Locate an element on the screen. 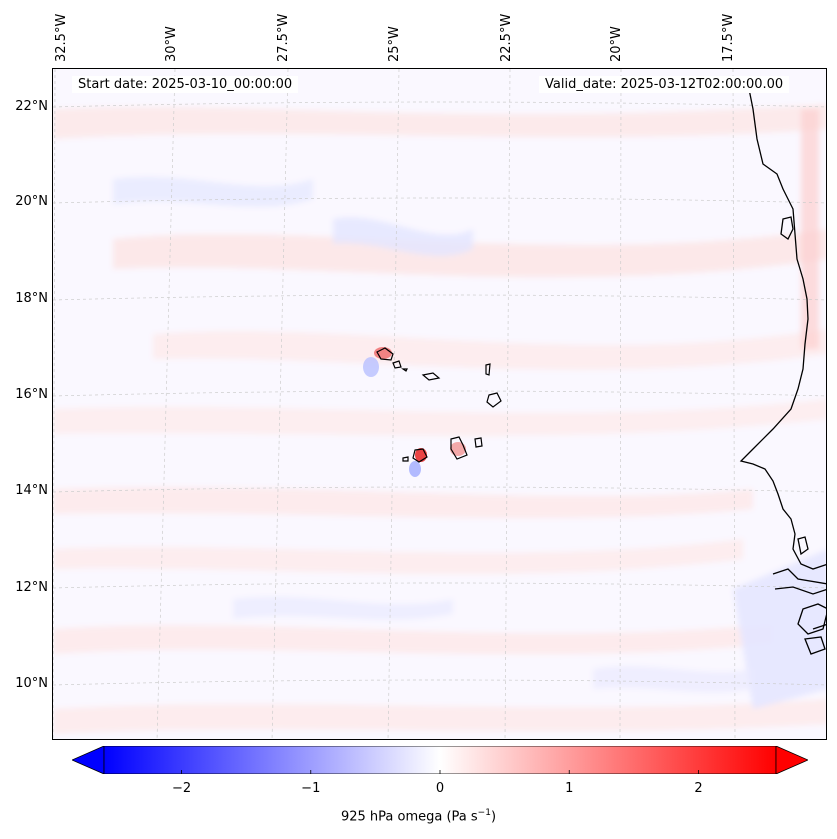 The width and height of the screenshot is (837, 839). lat-tick-20n: 20°N is located at coordinates (31, 201).